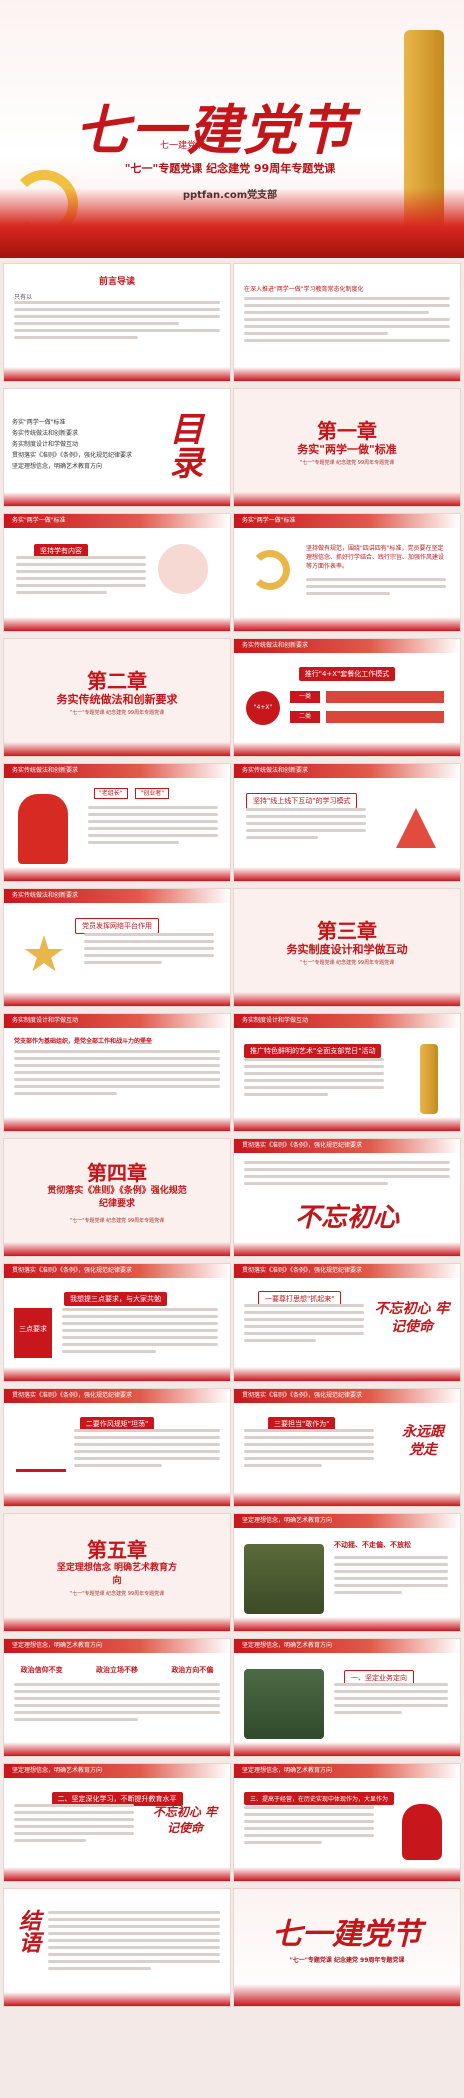 The width and height of the screenshot is (464, 2098). What do you see at coordinates (313, 1051) in the screenshot?
I see `slide-pill: 推广特色鲜明的艺术"全面支部党日"活动` at bounding box center [313, 1051].